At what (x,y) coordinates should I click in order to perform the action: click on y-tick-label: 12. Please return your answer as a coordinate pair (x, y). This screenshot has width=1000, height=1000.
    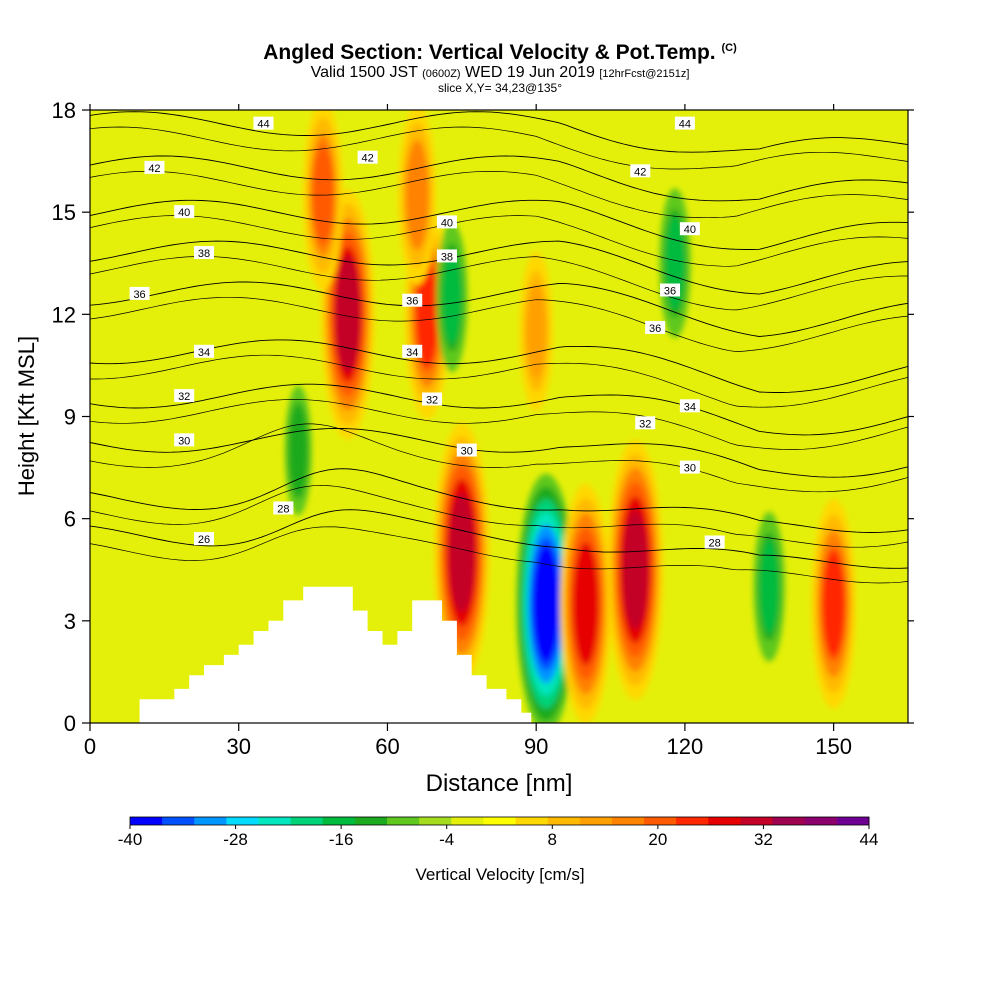
    Looking at the image, I should click on (64, 314).